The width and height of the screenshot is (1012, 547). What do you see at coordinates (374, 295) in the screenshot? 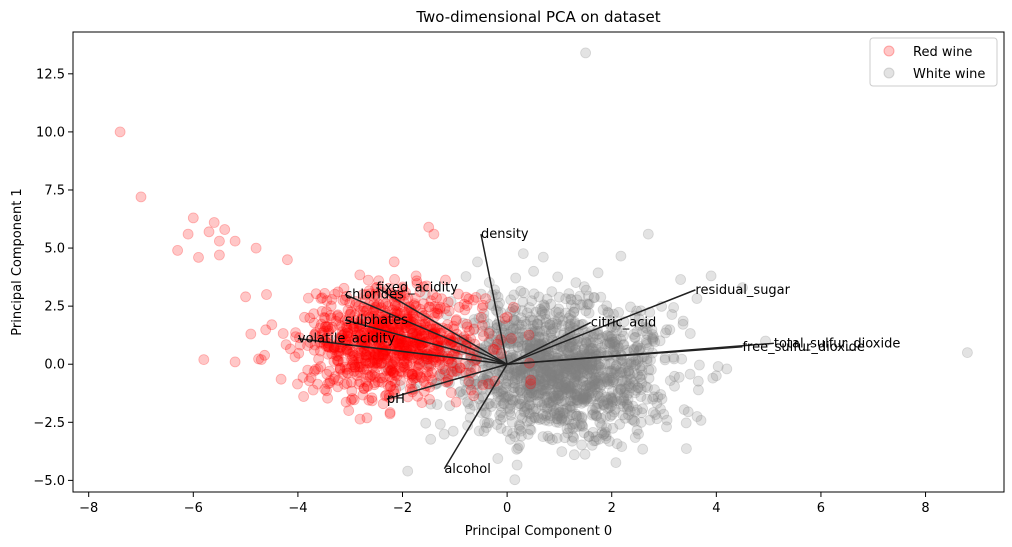
I see `loading-label-chlorides: chlorides` at bounding box center [374, 295].